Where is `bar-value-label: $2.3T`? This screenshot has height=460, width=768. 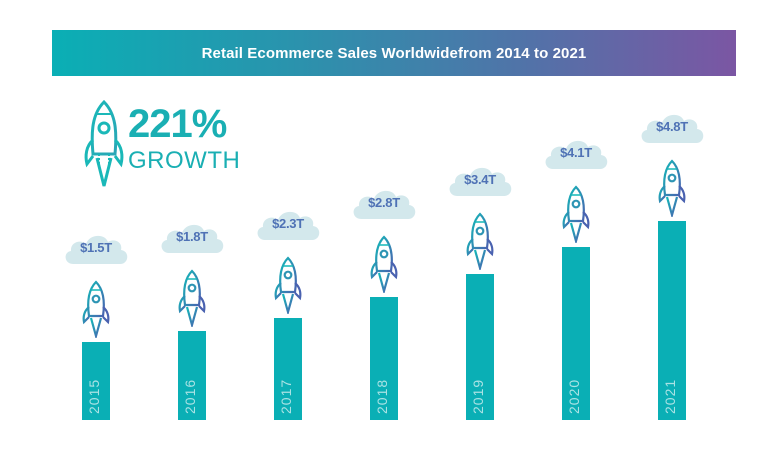 bar-value-label: $2.3T is located at coordinates (288, 223).